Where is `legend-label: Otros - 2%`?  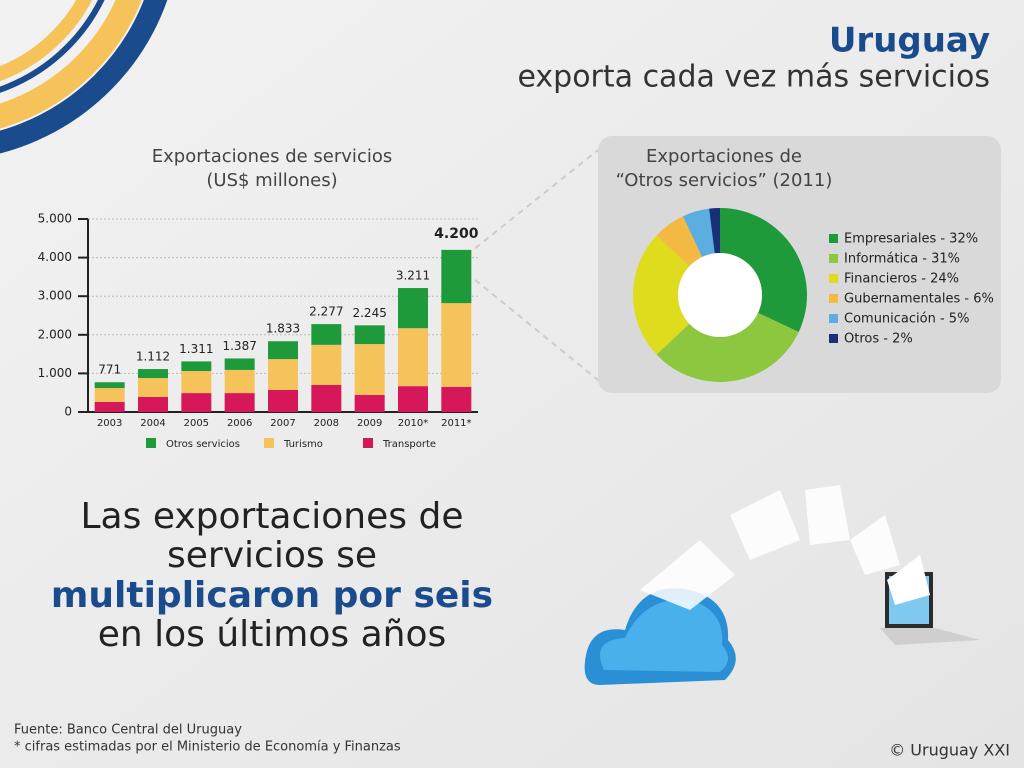
legend-label: Otros - 2% is located at coordinates (878, 339).